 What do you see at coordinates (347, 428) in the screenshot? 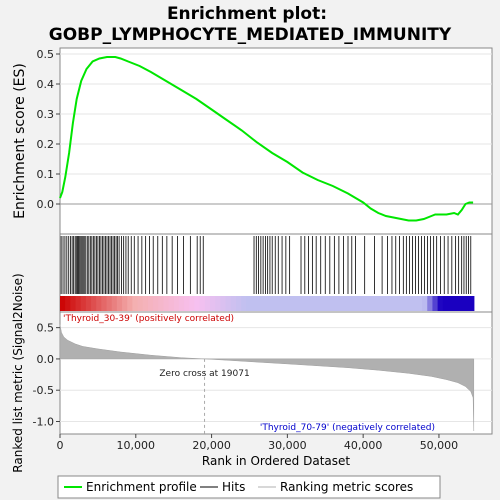
I see `negative-correlation-label: 'Thyroid_70-79' (negatively correlated)` at bounding box center [347, 428].